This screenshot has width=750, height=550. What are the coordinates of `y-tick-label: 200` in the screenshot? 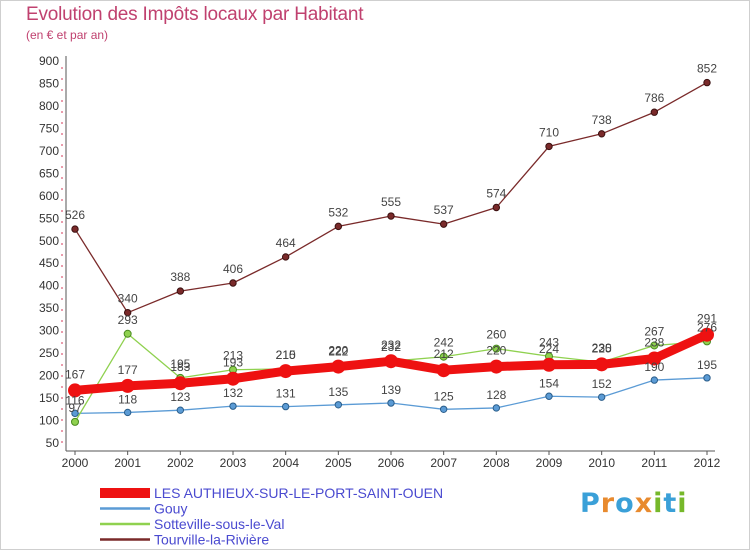 It's located at (49, 376).